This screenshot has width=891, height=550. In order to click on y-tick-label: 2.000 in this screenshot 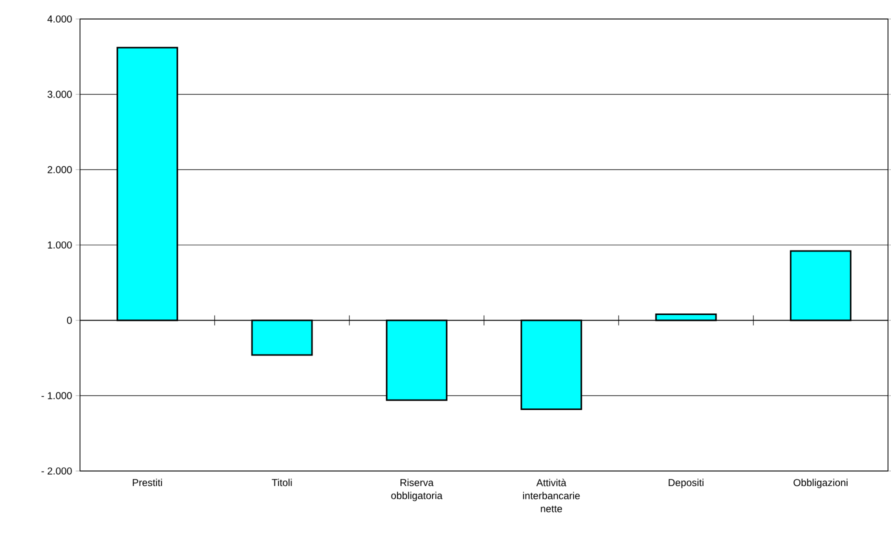, I will do `click(60, 170)`.